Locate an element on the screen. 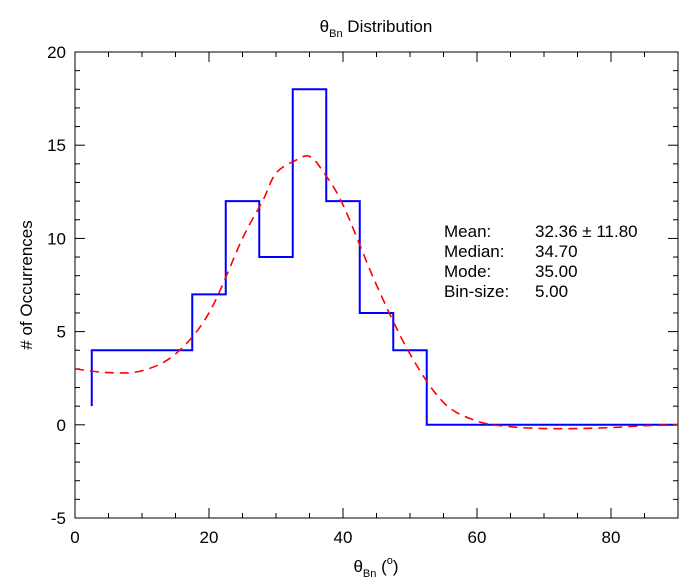 This screenshot has height=588, width=696. x-tick-labels: 0 20 40 60 80 is located at coordinates (345, 537).